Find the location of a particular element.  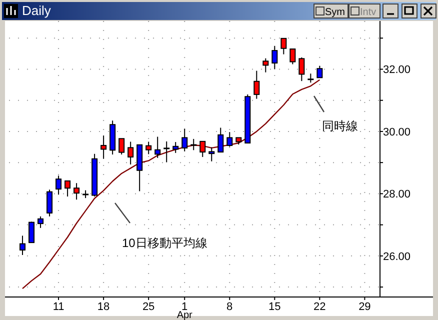

x-tick-label: 25 is located at coordinates (148, 307).